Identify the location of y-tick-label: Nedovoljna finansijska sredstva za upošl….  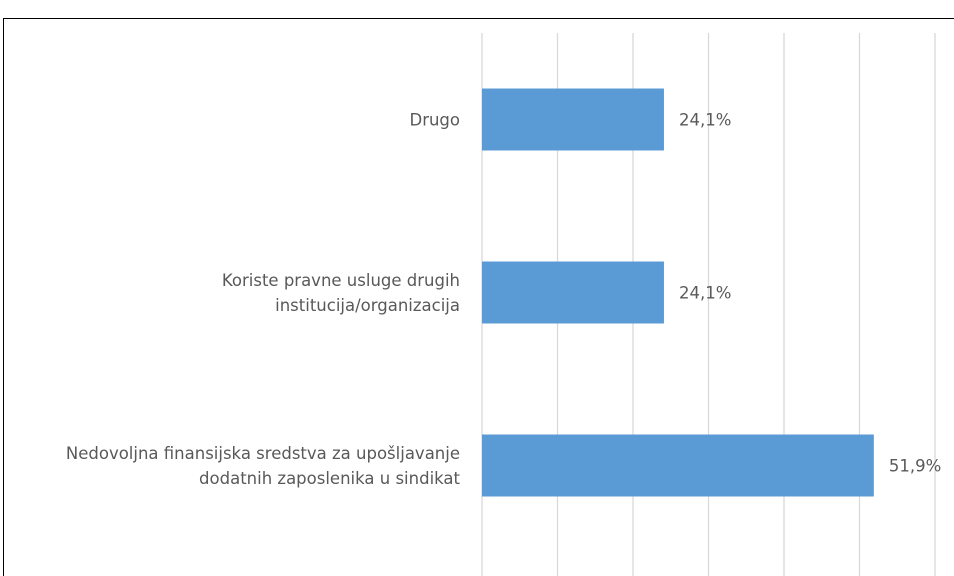
(262, 465).